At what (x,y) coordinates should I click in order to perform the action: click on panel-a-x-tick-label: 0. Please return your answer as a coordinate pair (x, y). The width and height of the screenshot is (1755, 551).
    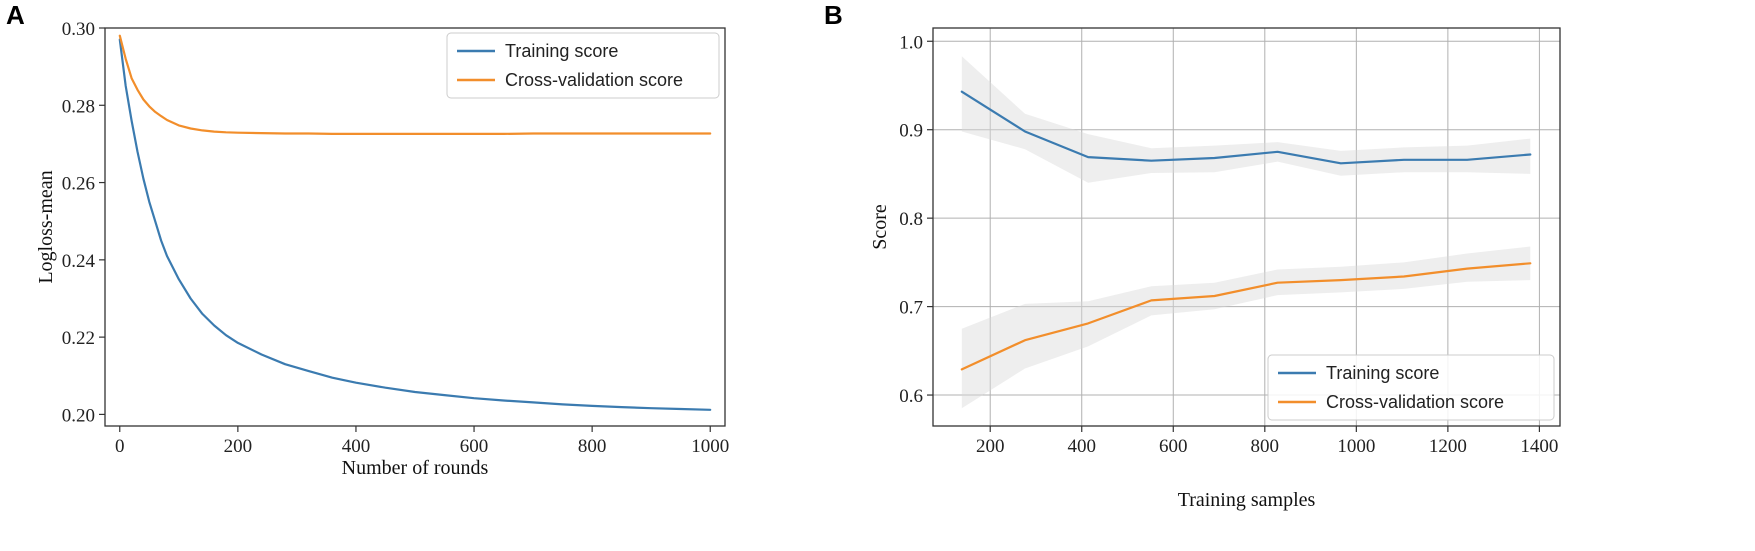
    Looking at the image, I should click on (120, 446).